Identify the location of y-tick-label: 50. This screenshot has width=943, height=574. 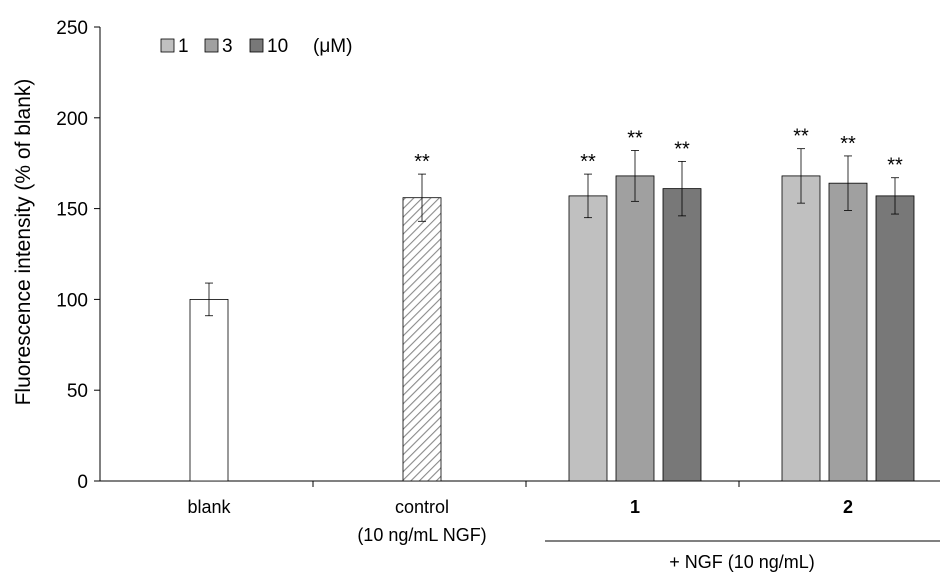
(77, 391).